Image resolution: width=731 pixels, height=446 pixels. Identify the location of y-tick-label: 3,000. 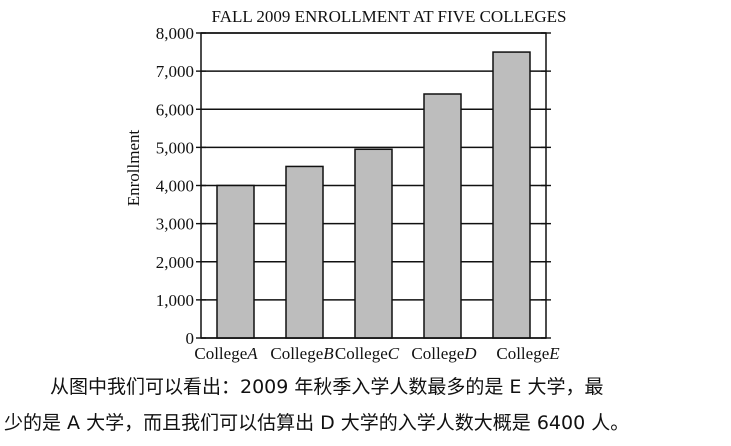
(175, 224).